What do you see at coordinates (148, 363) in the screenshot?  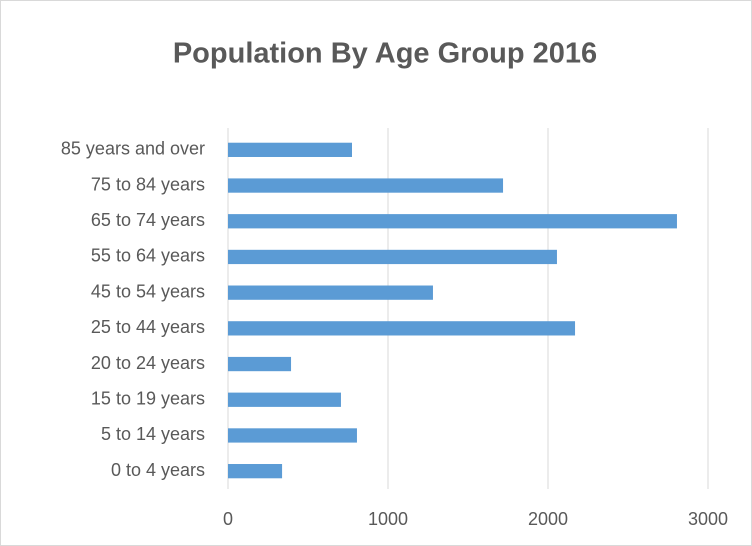 I see `y-tick-label: 20 to 24 years` at bounding box center [148, 363].